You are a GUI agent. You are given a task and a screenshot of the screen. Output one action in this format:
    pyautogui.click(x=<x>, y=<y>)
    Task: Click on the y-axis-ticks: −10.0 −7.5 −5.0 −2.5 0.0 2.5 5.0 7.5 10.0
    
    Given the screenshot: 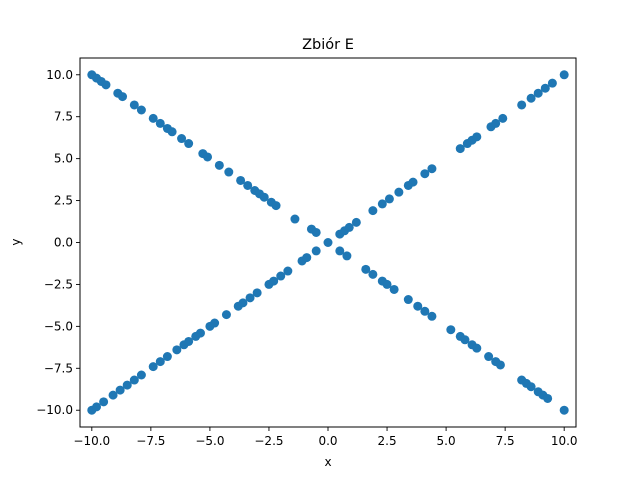 What is the action you would take?
    pyautogui.click(x=58, y=242)
    